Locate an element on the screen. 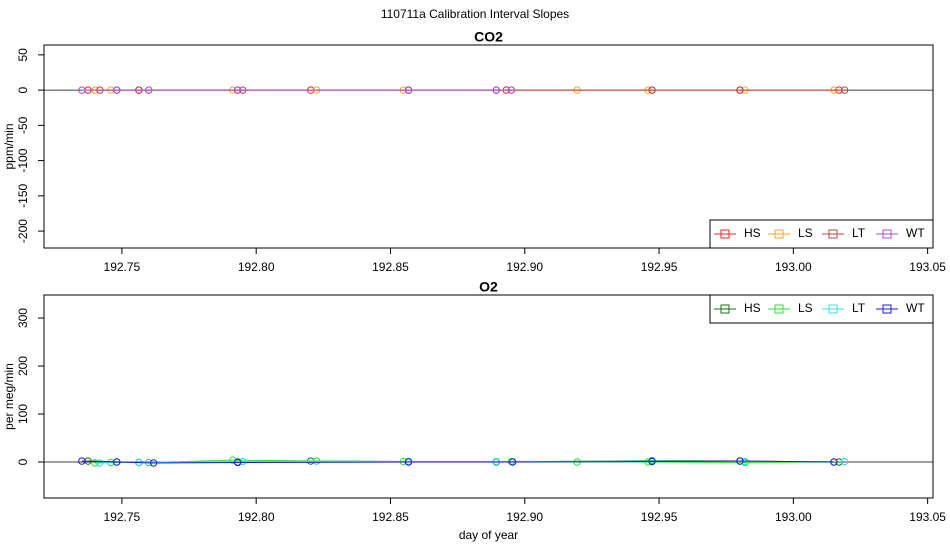 Image resolution: width=950 pixels, height=550 pixels. y-axis-label: per meg/min is located at coordinates (9, 396).